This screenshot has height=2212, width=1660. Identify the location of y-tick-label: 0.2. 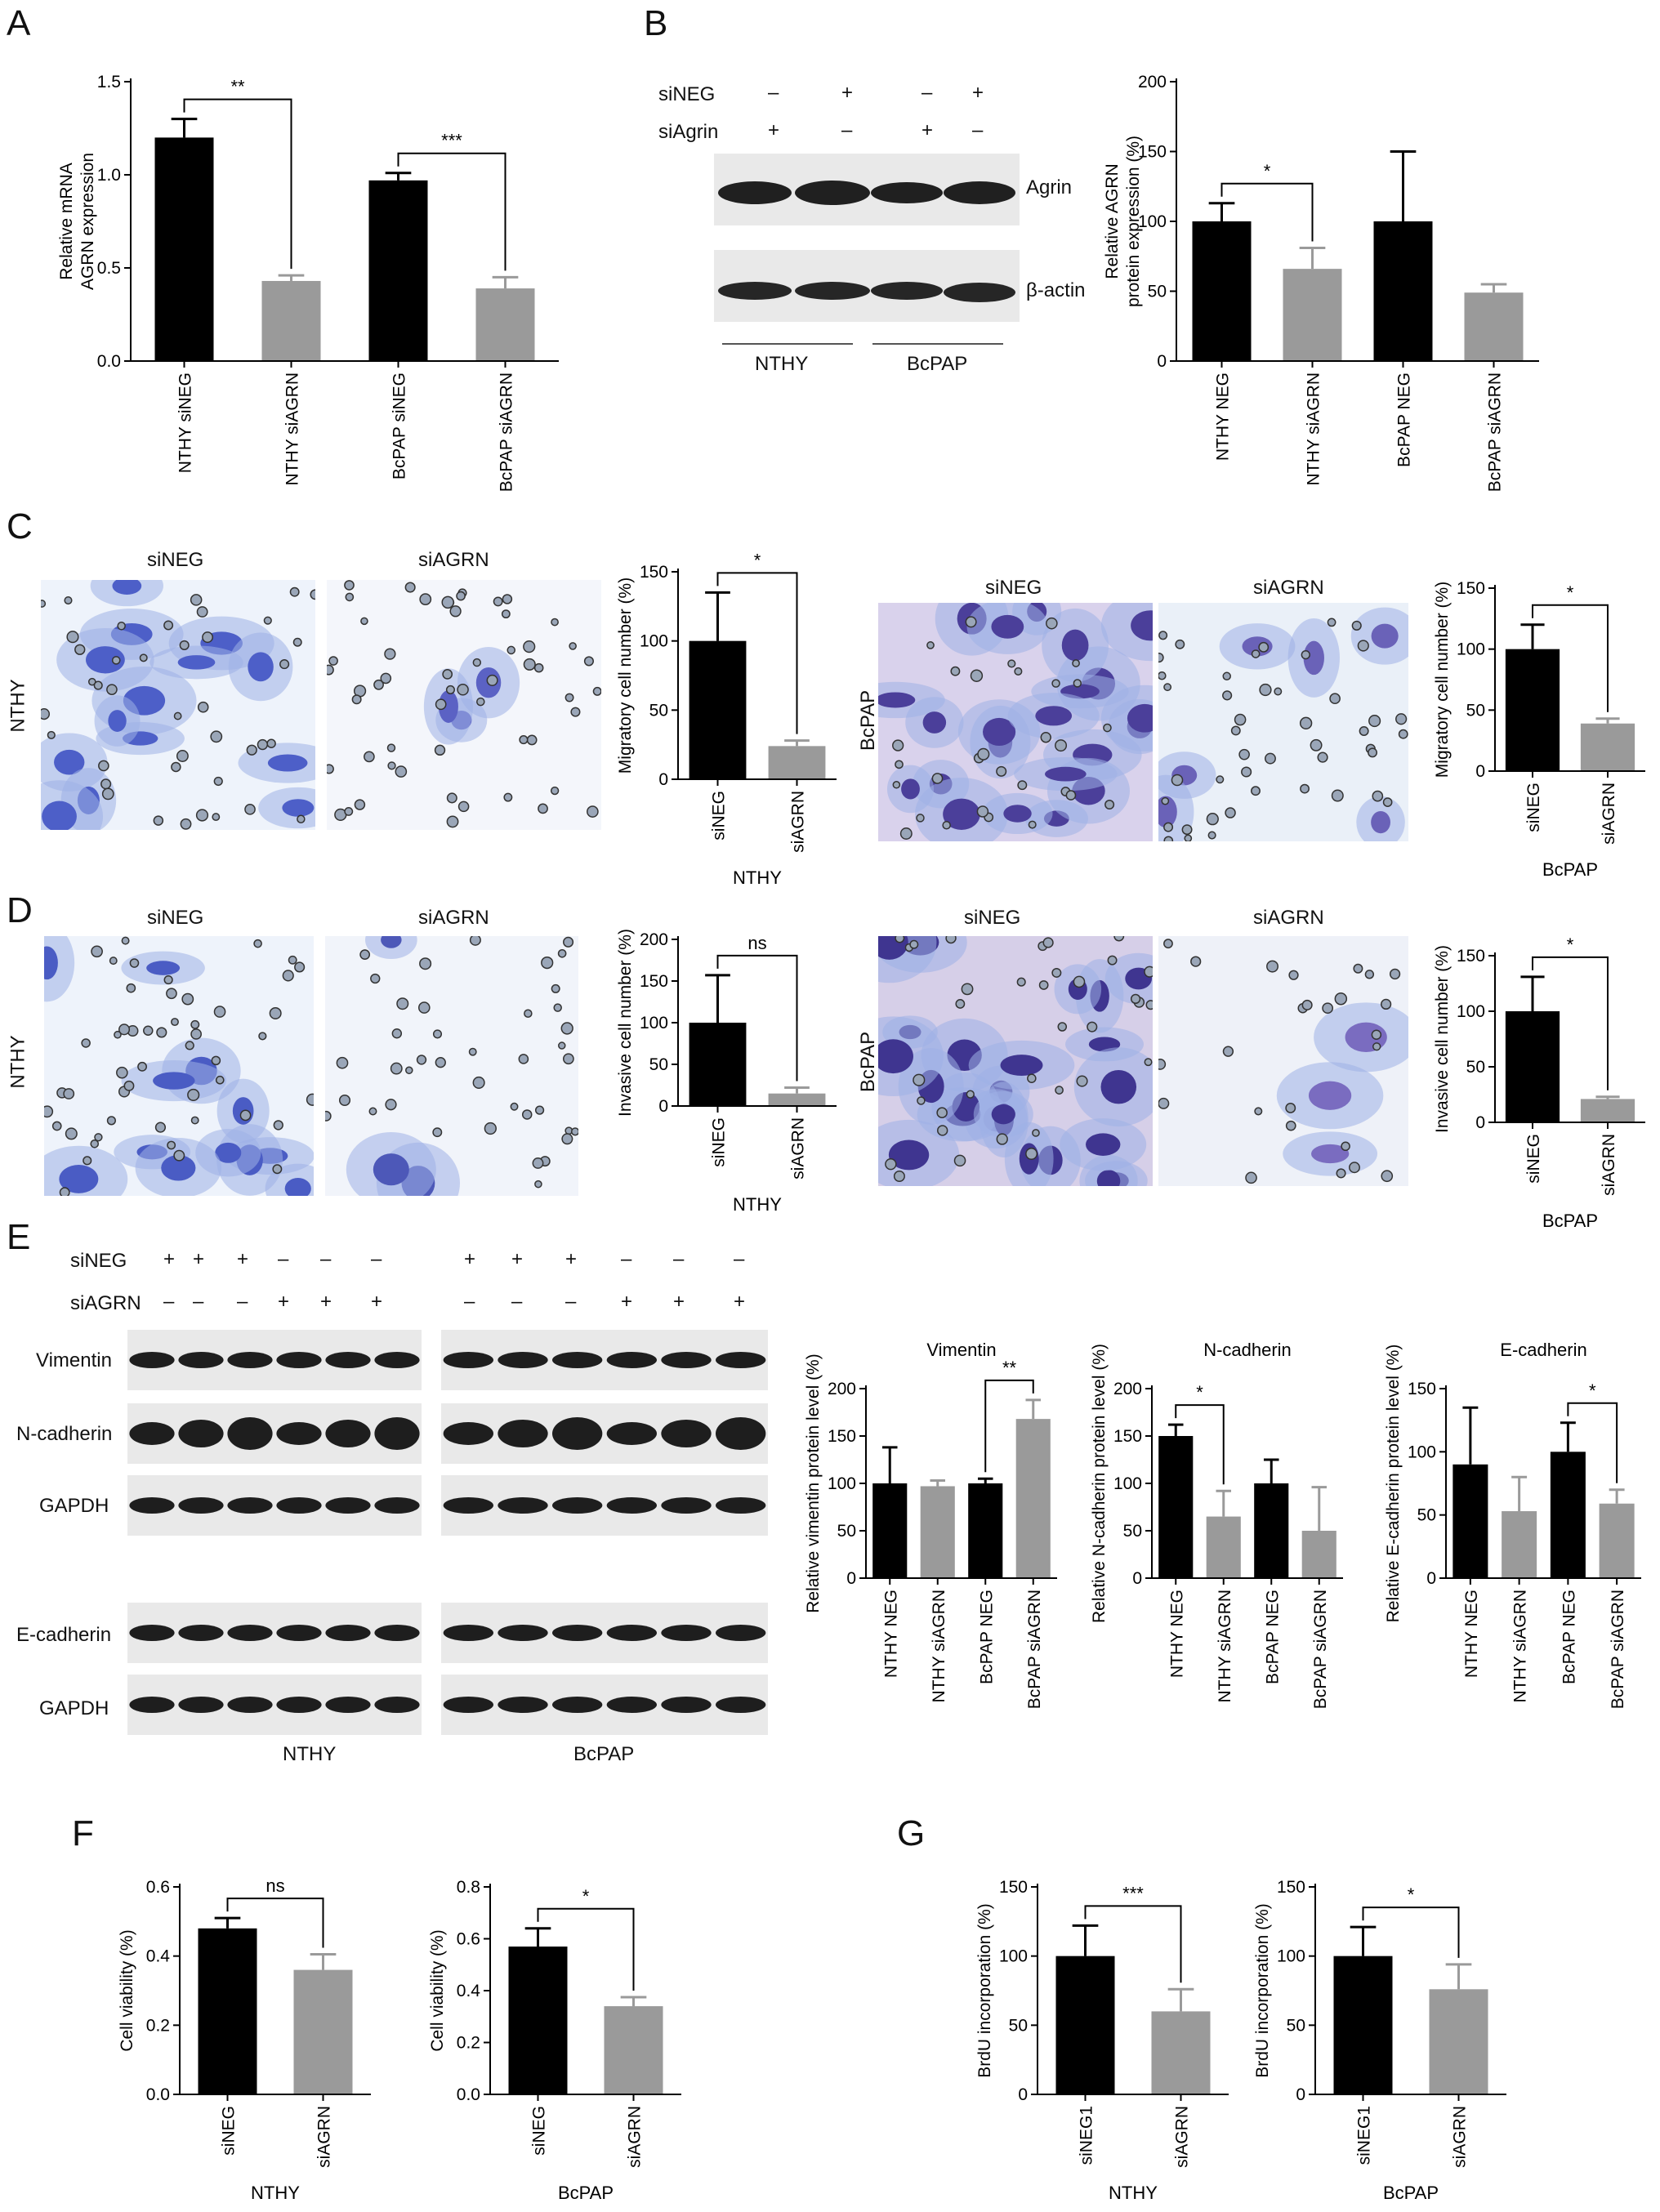
(469, 2043).